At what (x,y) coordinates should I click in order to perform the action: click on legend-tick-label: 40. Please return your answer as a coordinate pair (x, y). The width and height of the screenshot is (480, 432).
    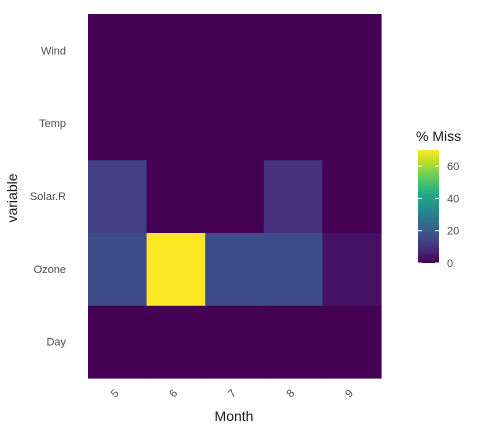
    Looking at the image, I should click on (453, 199).